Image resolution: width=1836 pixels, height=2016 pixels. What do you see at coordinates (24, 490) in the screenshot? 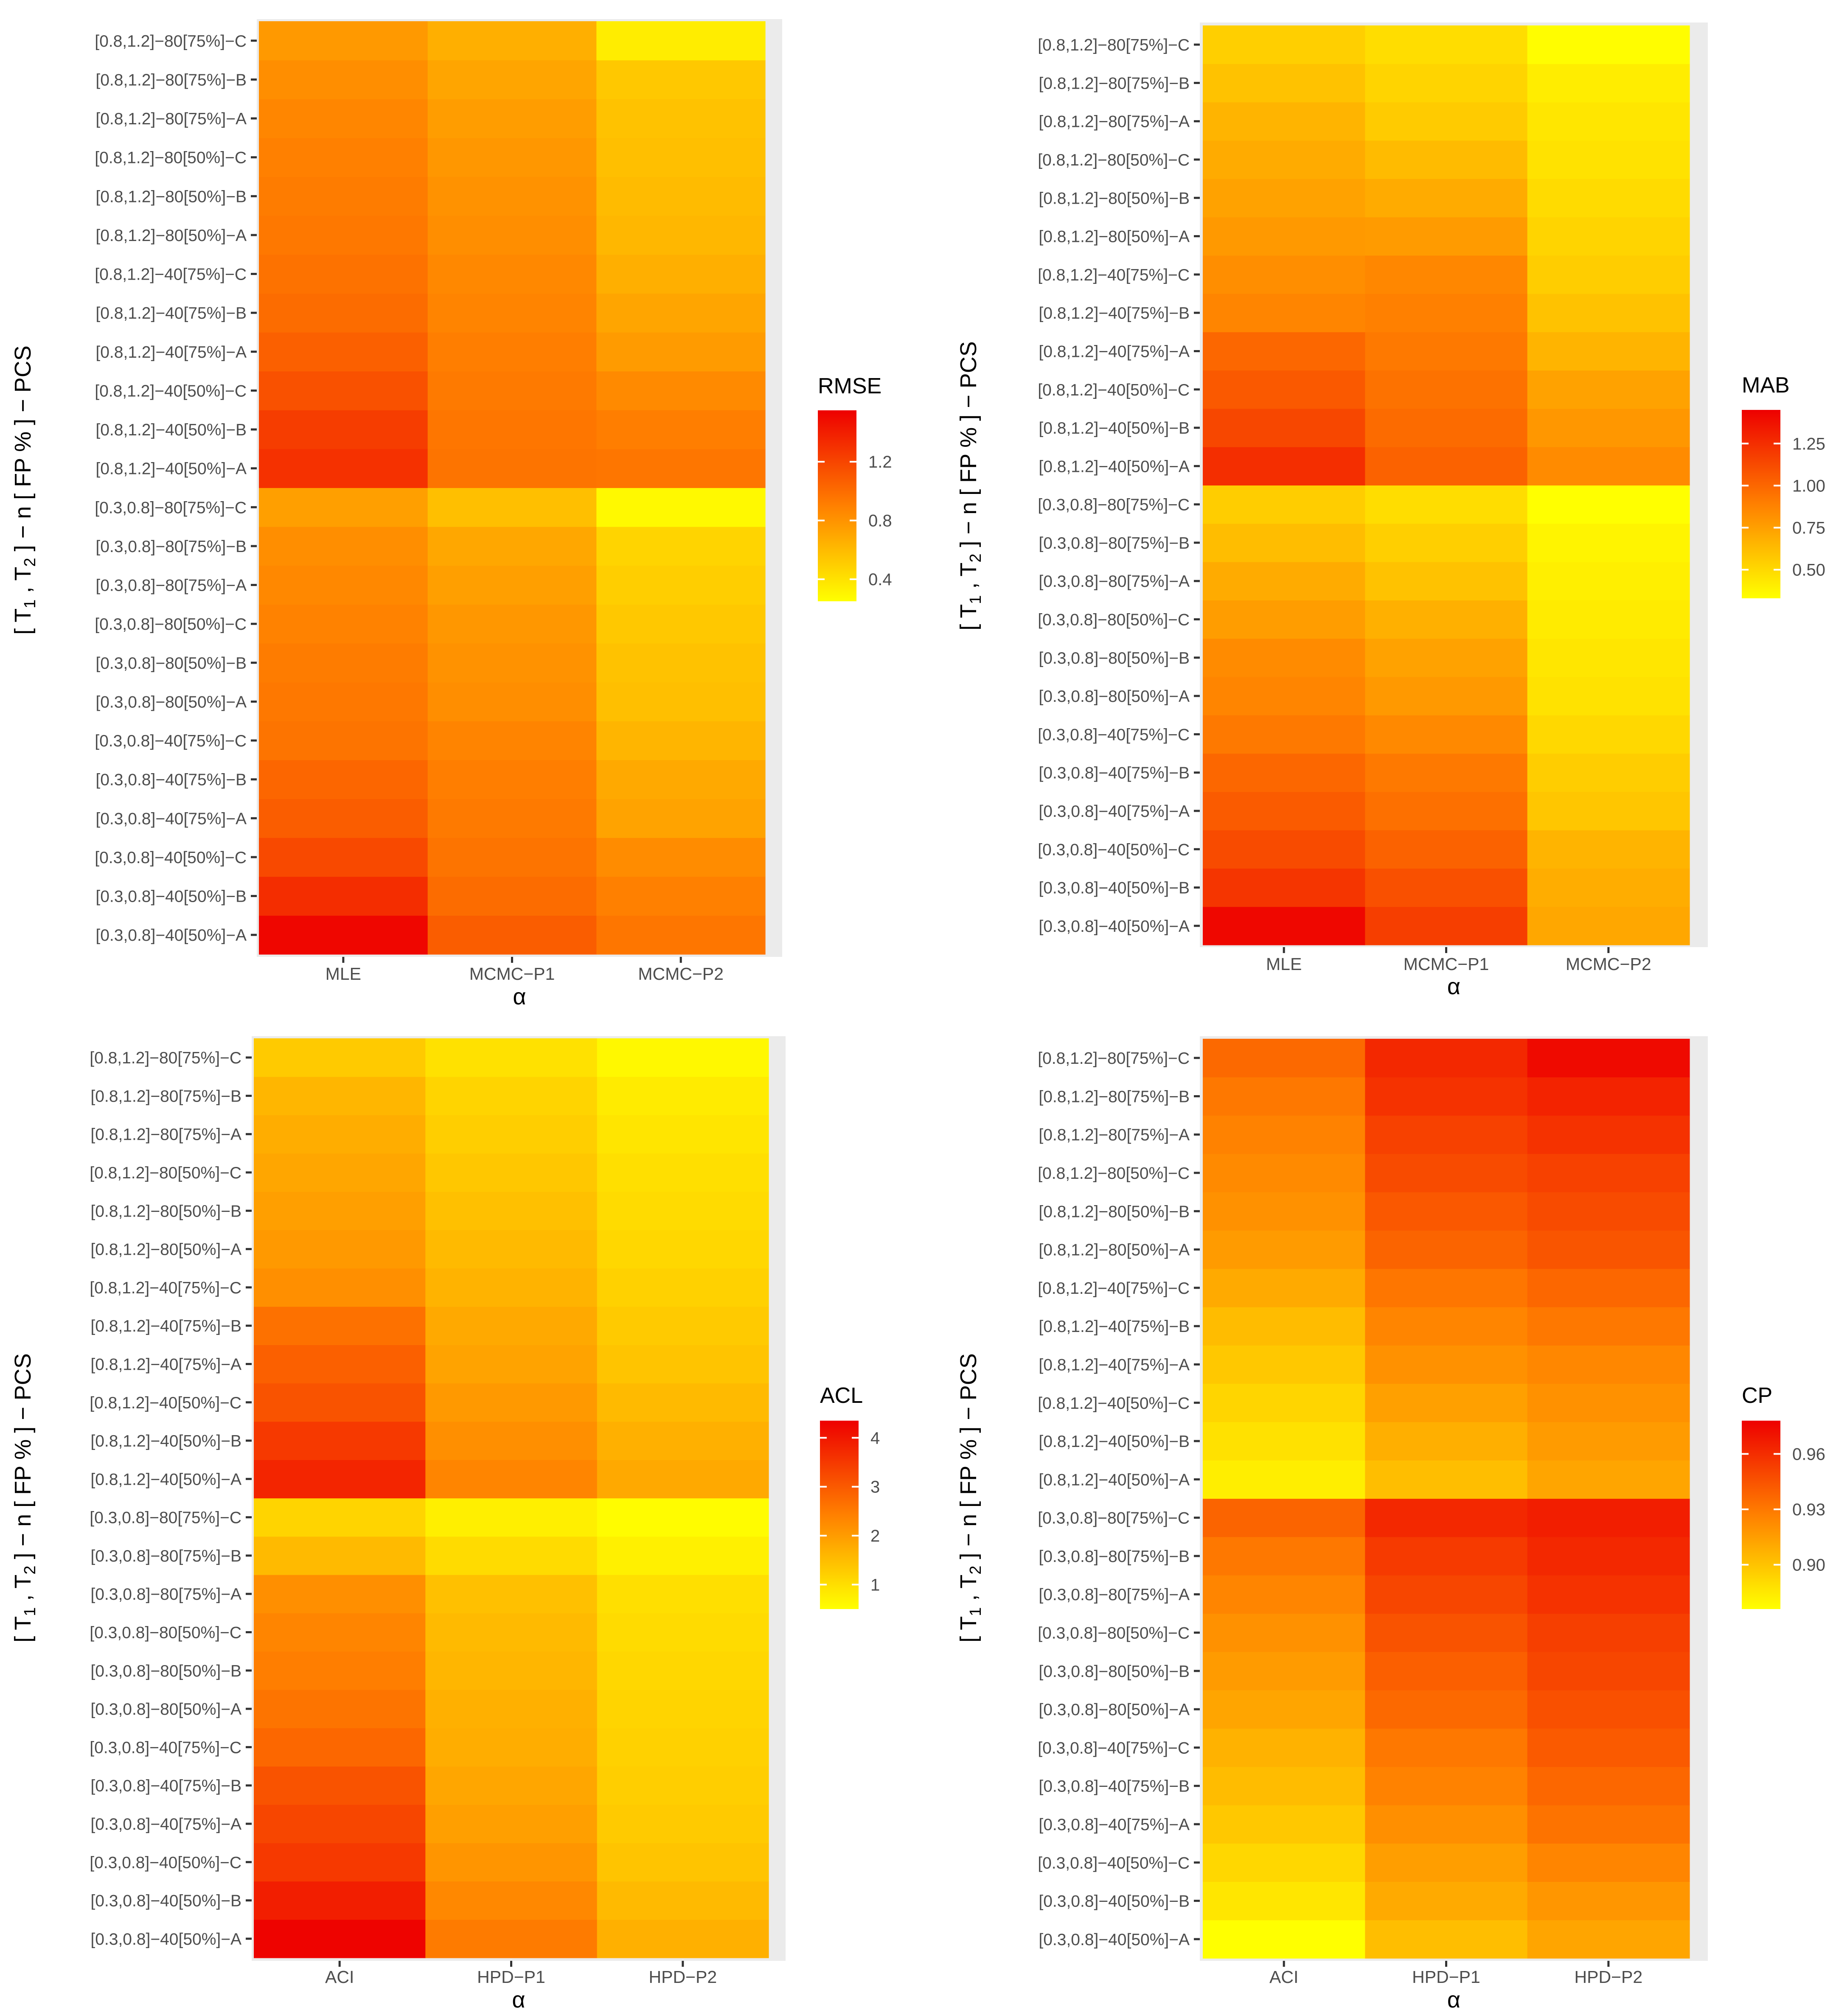
I see `rmse-y-axis-title: [ T1 , T2 ] − n [ FP % ] − PCS` at bounding box center [24, 490].